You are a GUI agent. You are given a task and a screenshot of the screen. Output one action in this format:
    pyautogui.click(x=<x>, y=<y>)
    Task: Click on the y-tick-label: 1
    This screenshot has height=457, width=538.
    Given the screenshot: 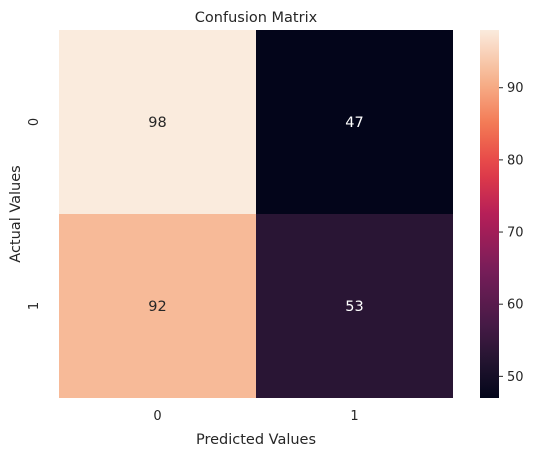 What is the action you would take?
    pyautogui.click(x=34, y=306)
    